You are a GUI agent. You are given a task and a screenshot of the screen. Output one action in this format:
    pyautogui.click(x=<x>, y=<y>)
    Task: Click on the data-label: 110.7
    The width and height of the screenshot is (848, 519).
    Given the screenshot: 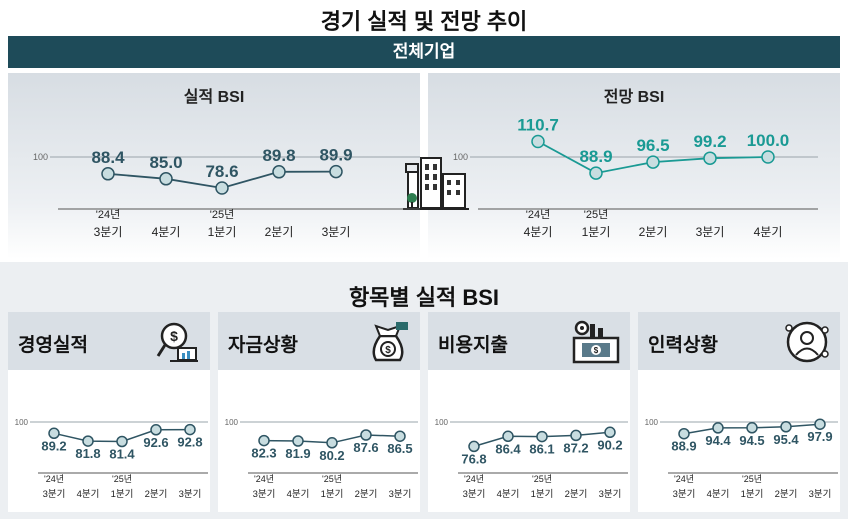 What is the action you would take?
    pyautogui.click(x=538, y=125)
    